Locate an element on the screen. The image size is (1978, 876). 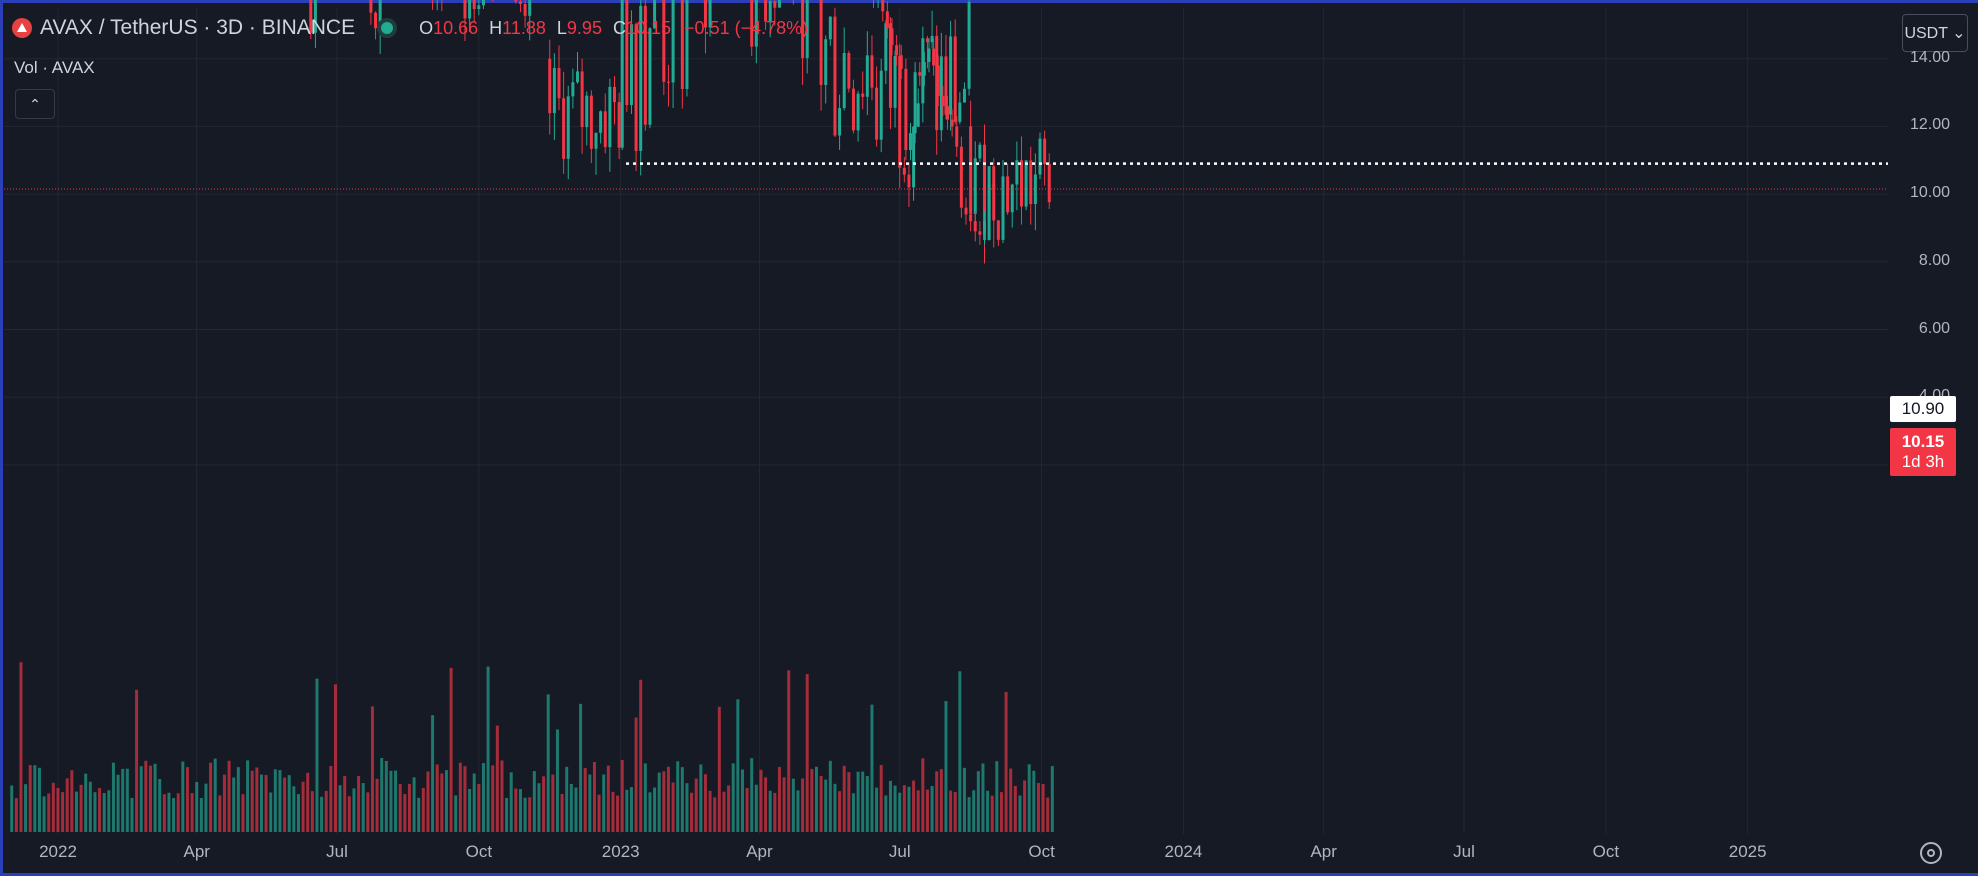
time-tick-label: Apr is located at coordinates (1323, 851).